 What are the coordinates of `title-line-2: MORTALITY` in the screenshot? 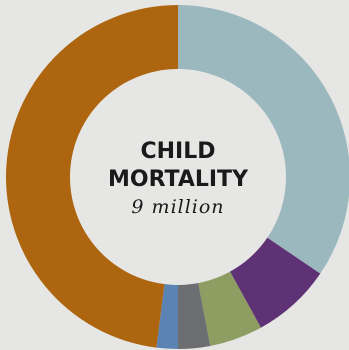 It's located at (178, 179).